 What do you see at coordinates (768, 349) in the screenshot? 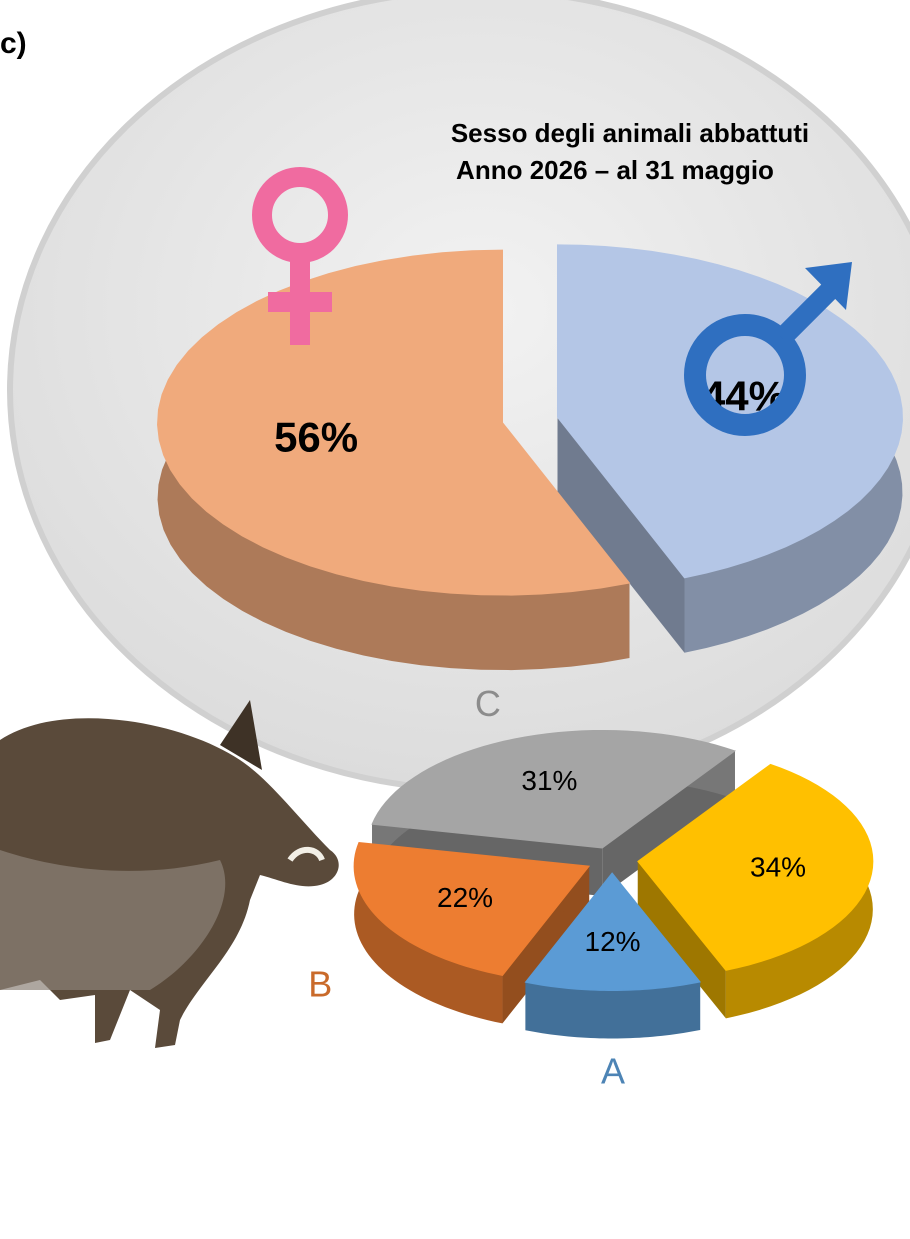
I see `male-symbol` at bounding box center [768, 349].